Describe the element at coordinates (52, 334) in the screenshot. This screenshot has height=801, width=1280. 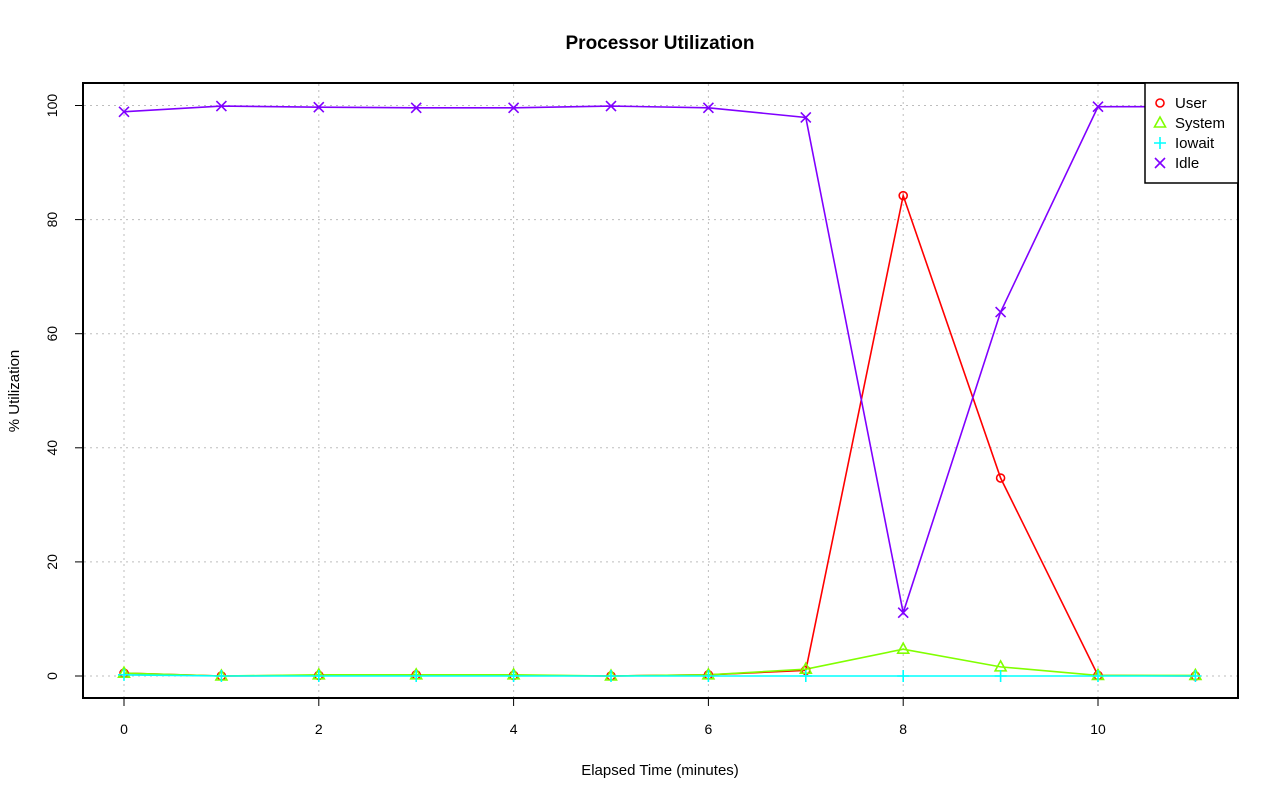
I see `y-tick-label: 60` at that location.